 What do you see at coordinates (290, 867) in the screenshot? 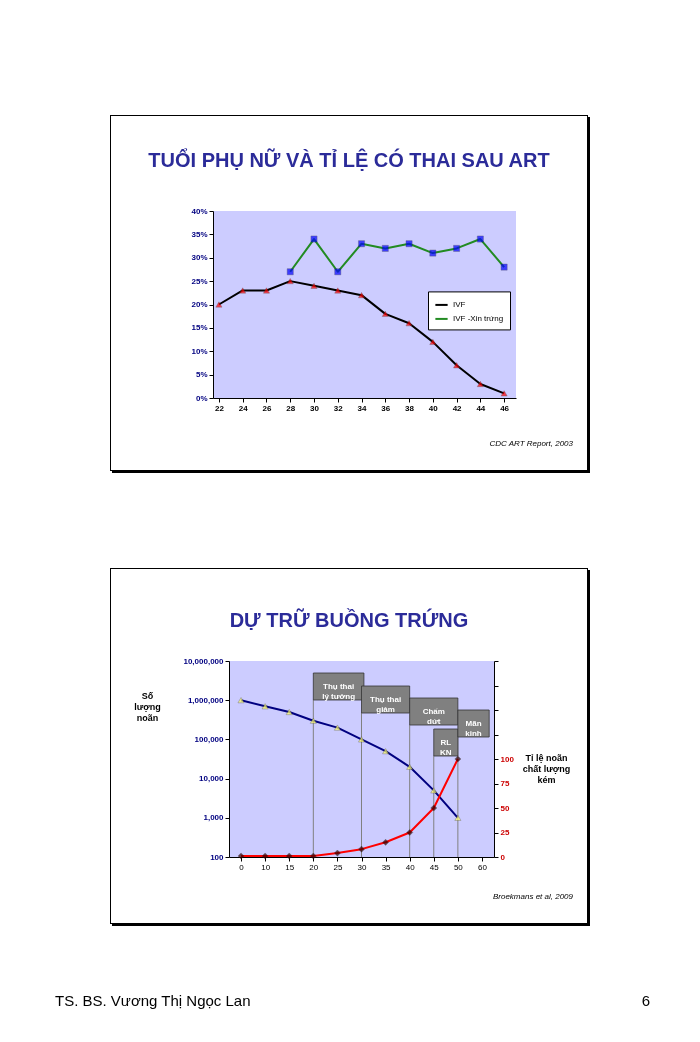
I see `x-tick-label: 15` at bounding box center [290, 867].